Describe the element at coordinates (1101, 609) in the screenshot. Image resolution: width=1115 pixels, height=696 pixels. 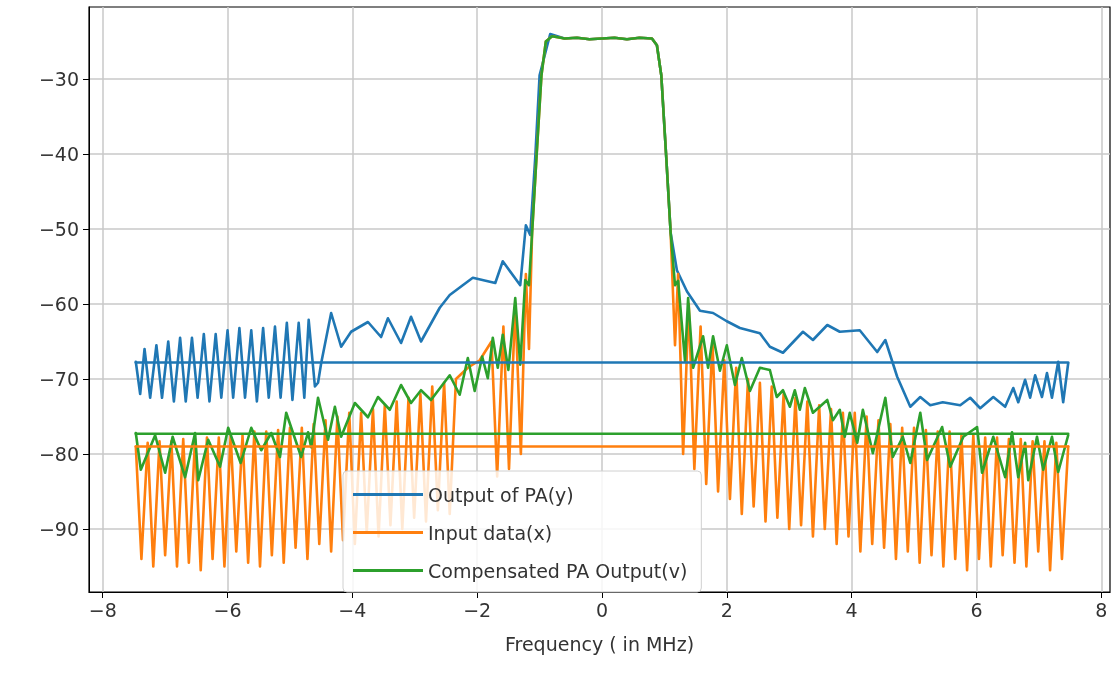
I see `x-tick-label: 8` at that location.